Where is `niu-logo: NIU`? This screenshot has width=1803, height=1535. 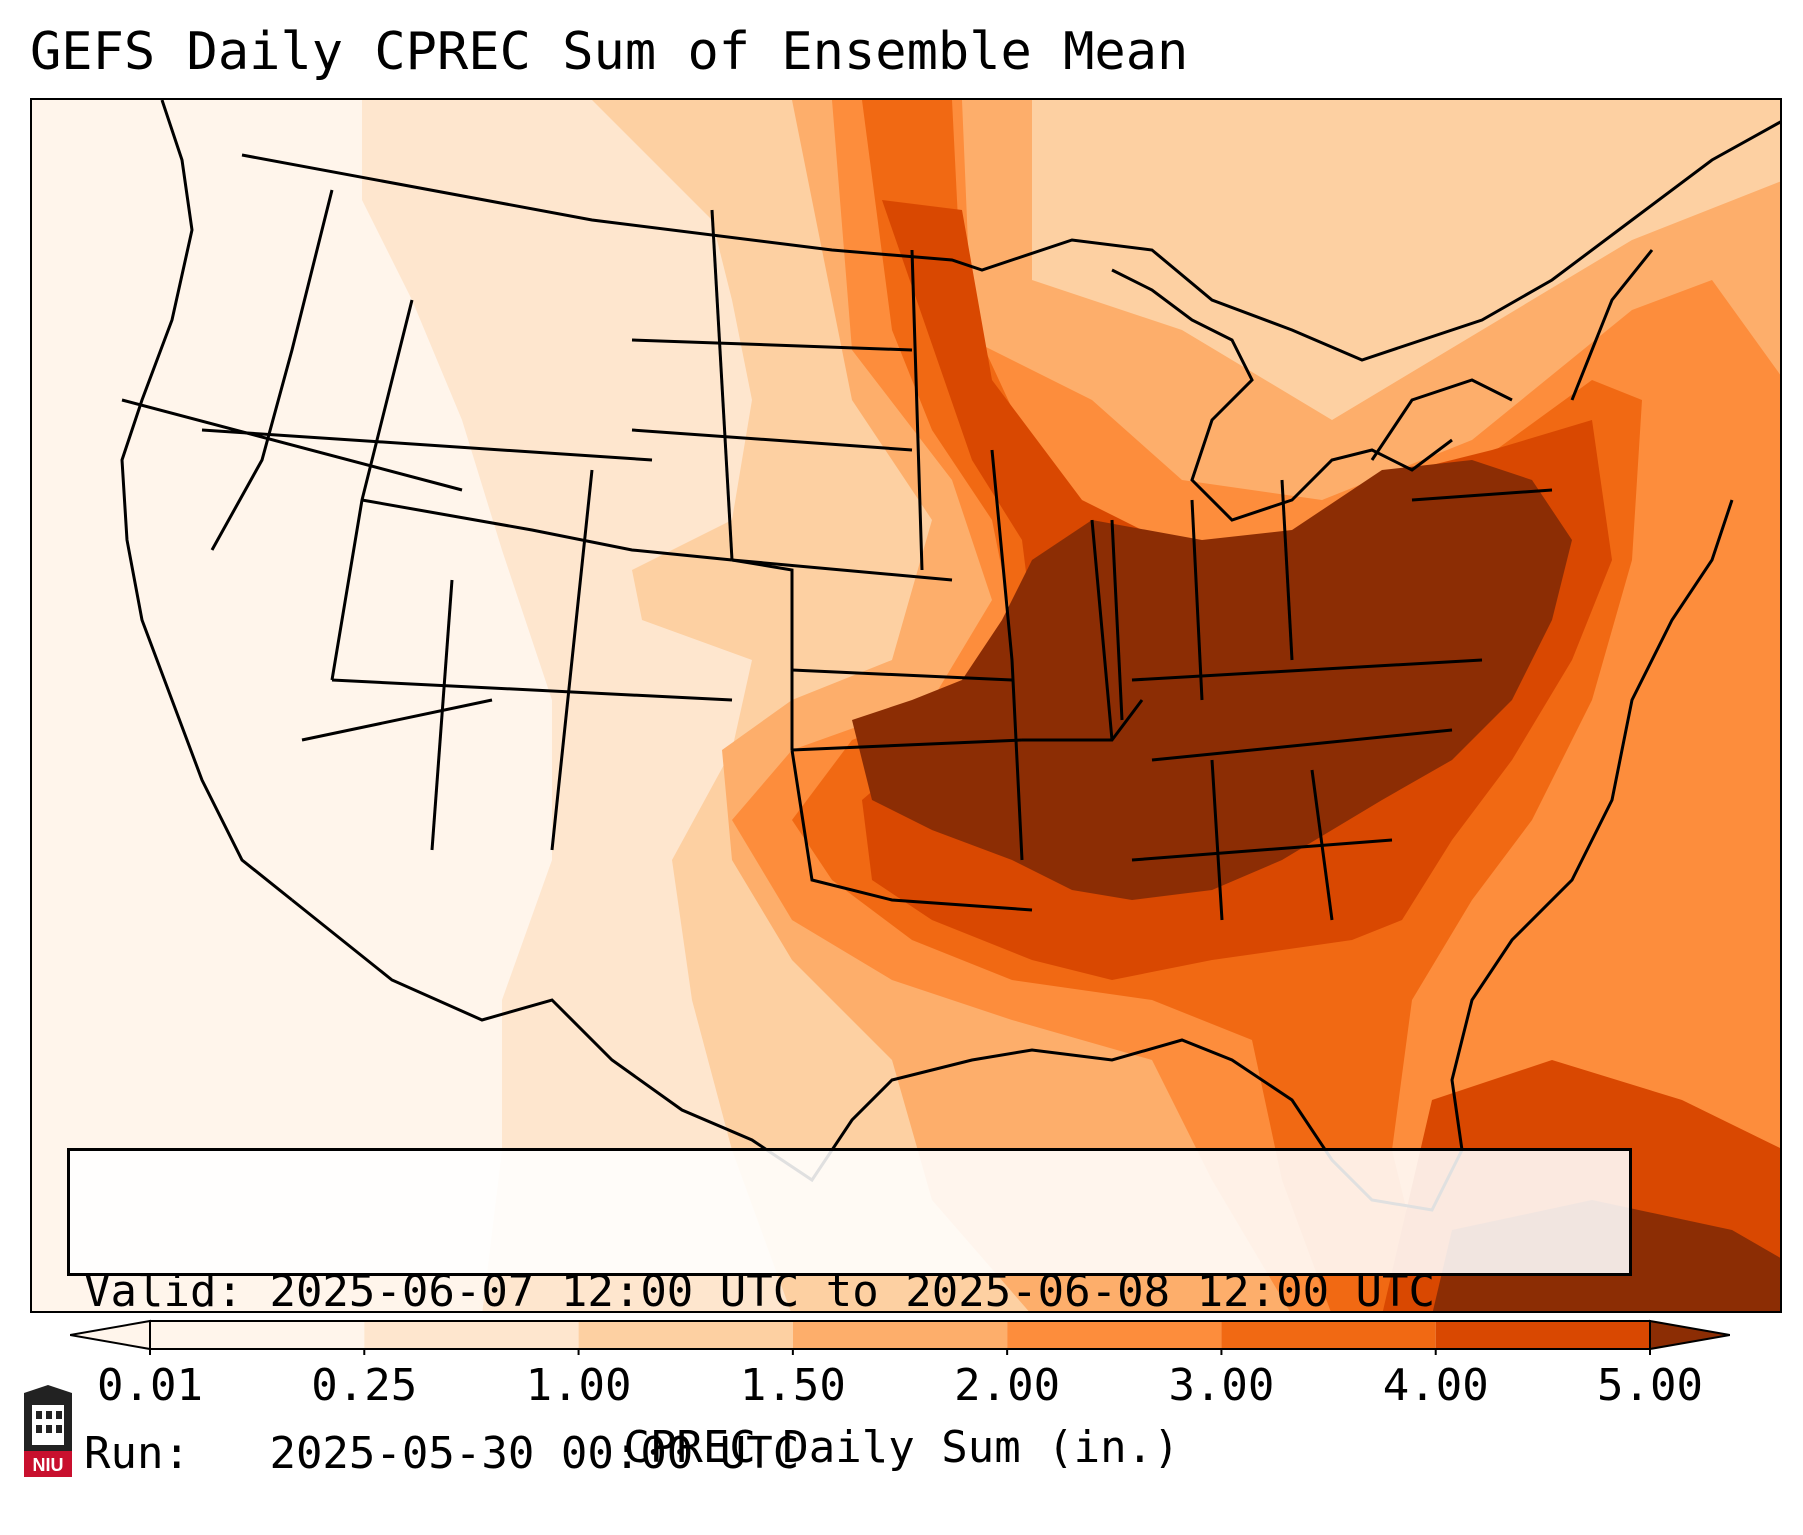
niu-logo: NIU is located at coordinates (48, 1431).